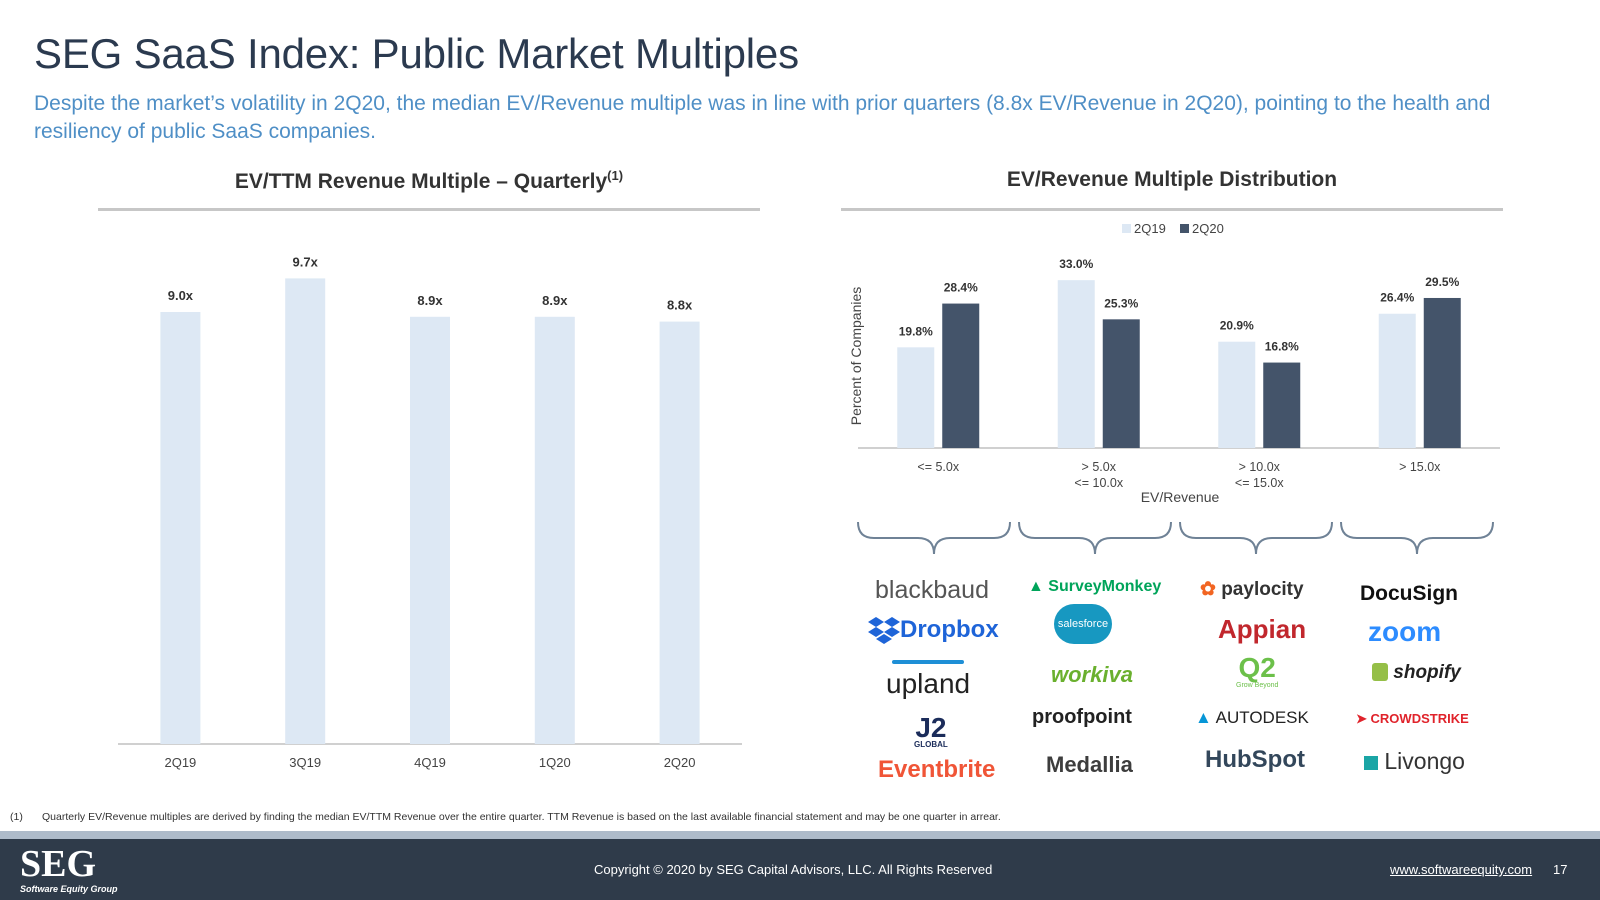 The width and height of the screenshot is (1600, 900). I want to click on logo-workiva: workiva, so click(1092, 674).